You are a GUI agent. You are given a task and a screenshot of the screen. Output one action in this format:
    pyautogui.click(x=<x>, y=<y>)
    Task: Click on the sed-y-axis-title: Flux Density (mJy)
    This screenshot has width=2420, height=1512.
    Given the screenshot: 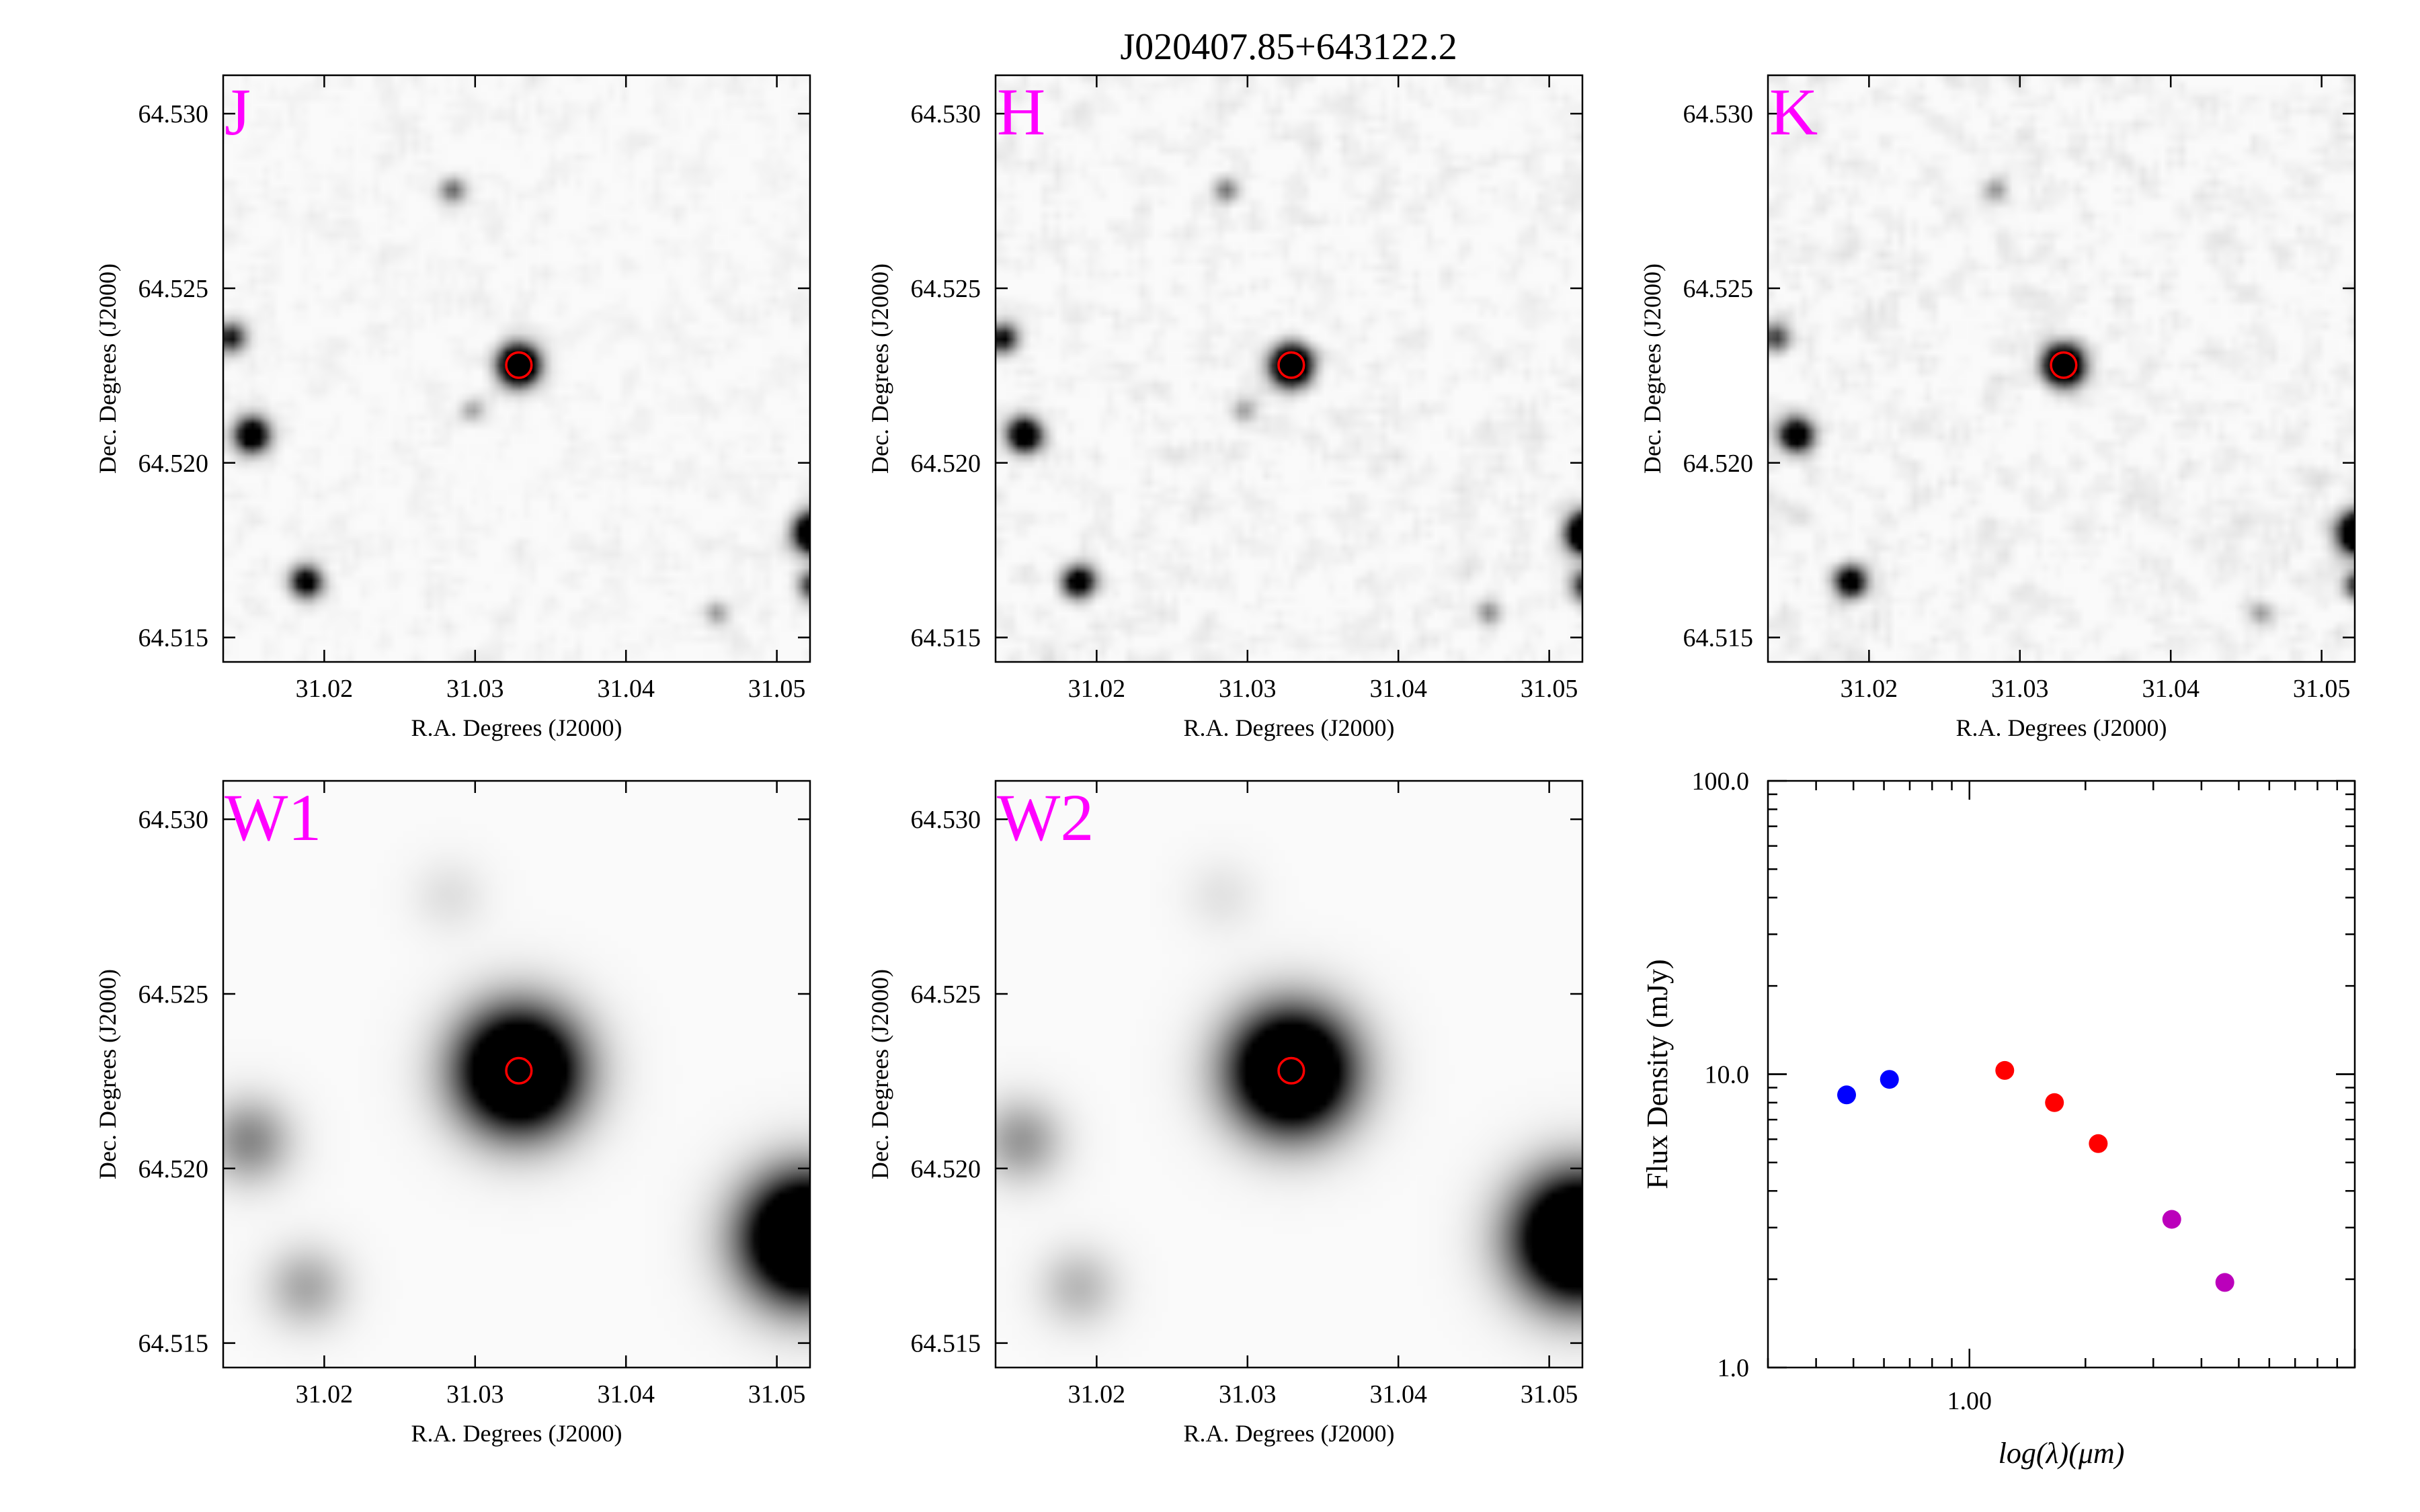 What is the action you would take?
    pyautogui.click(x=1657, y=1074)
    